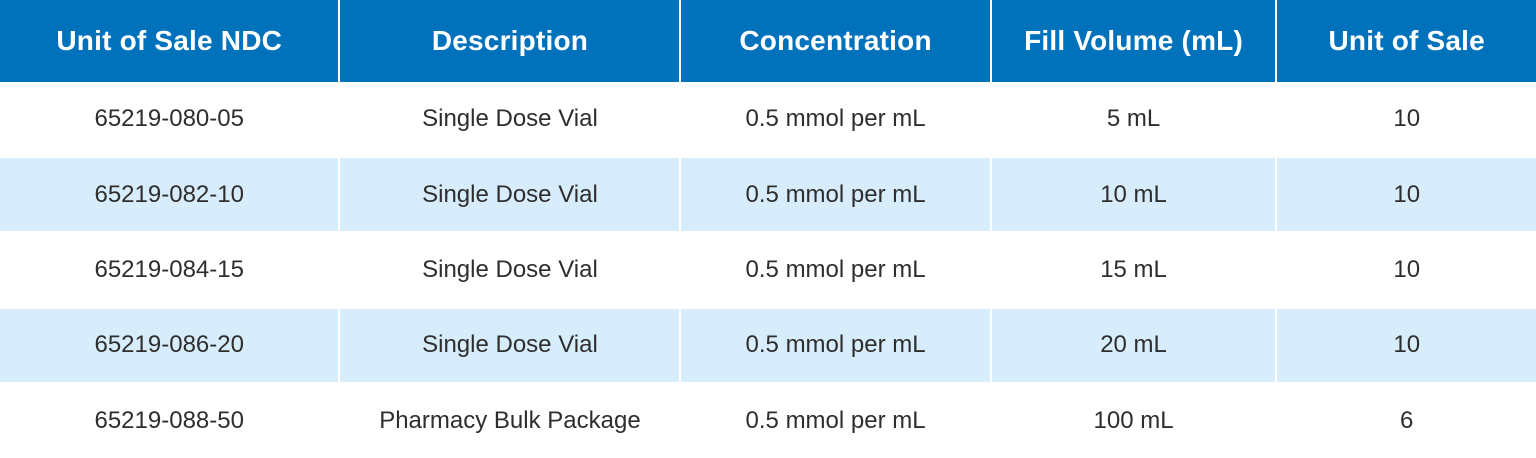  Describe the element at coordinates (170, 419) in the screenshot. I see `ndc-cell: 65219-088-50` at that location.